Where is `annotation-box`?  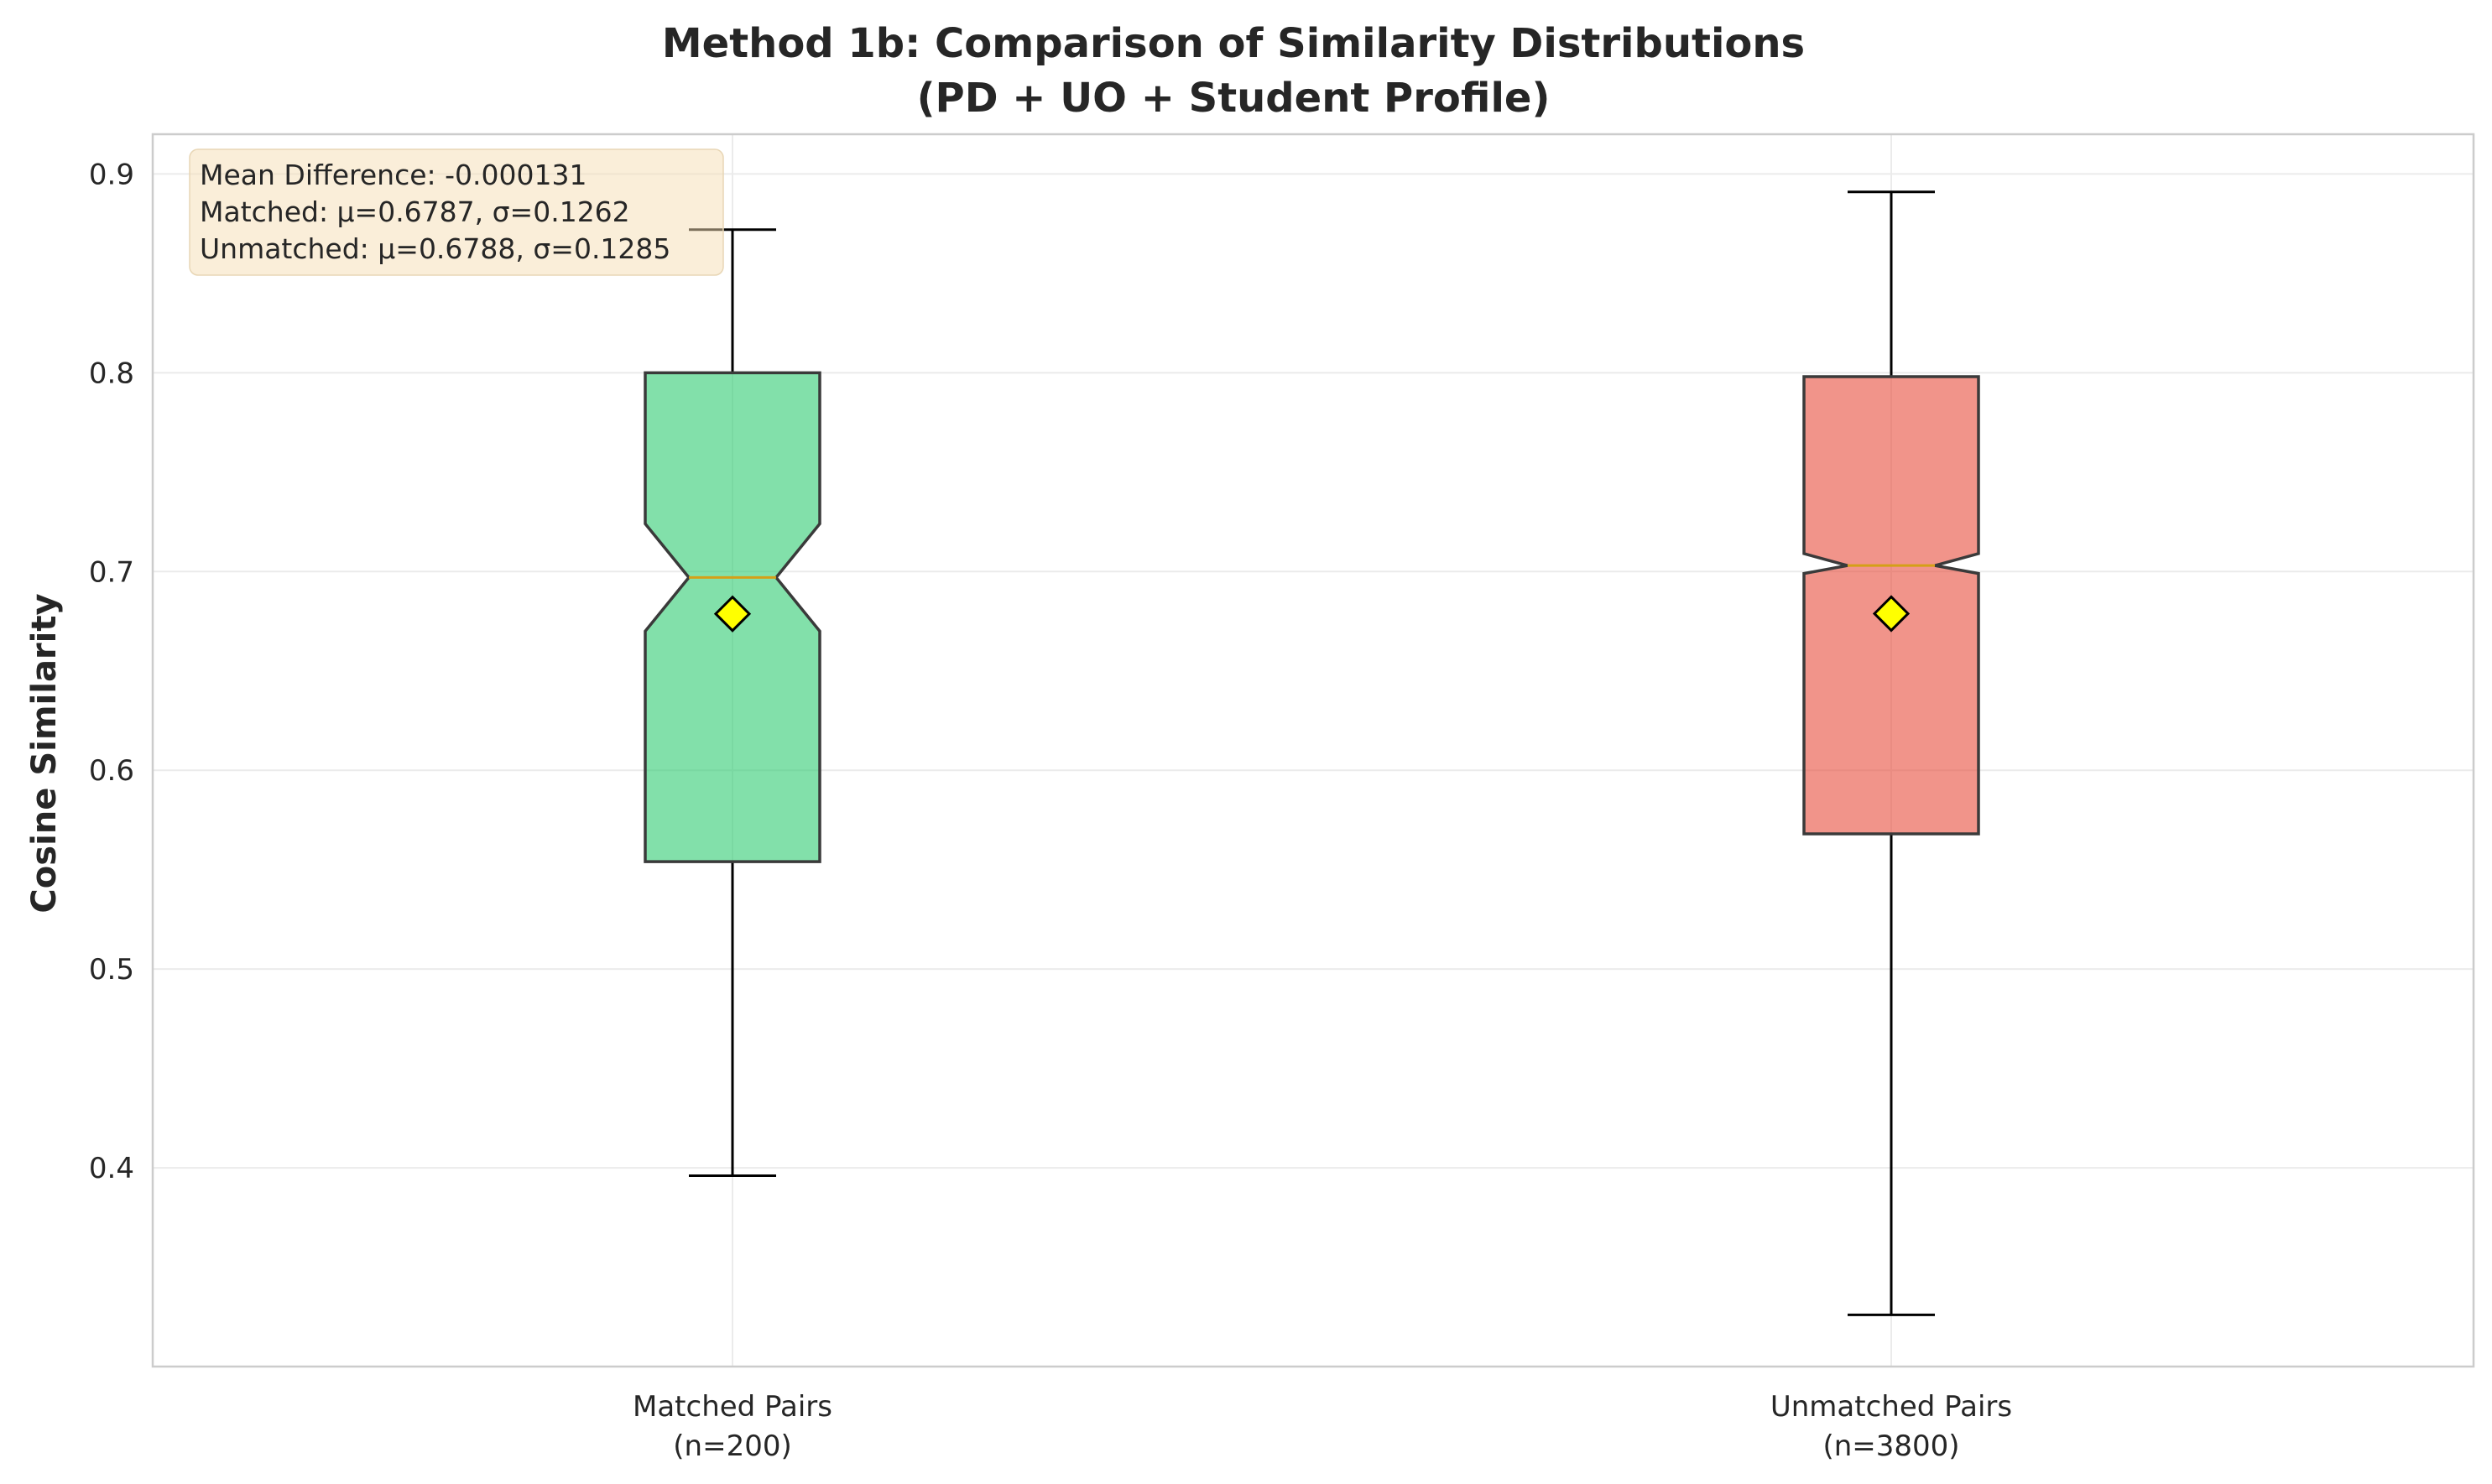 annotation-box is located at coordinates (457, 212).